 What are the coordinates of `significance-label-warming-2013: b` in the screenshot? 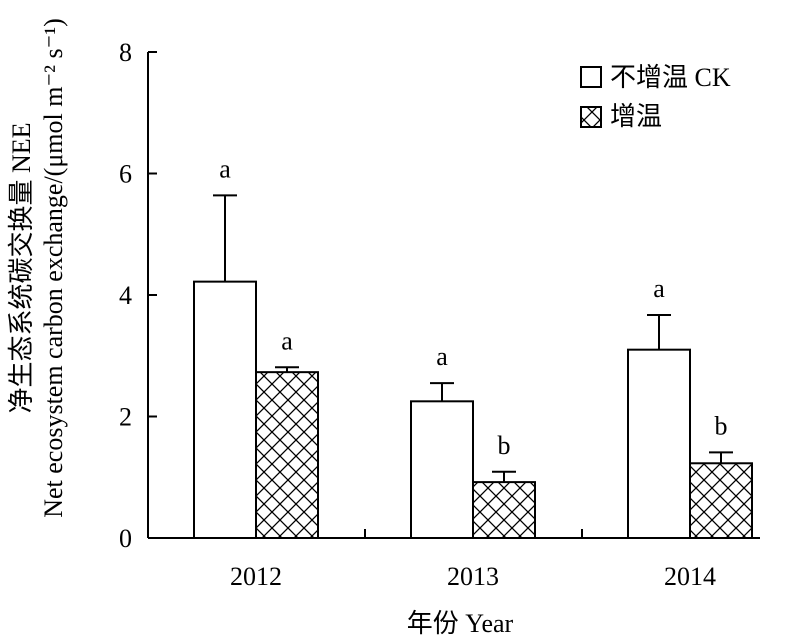 It's located at (504, 445).